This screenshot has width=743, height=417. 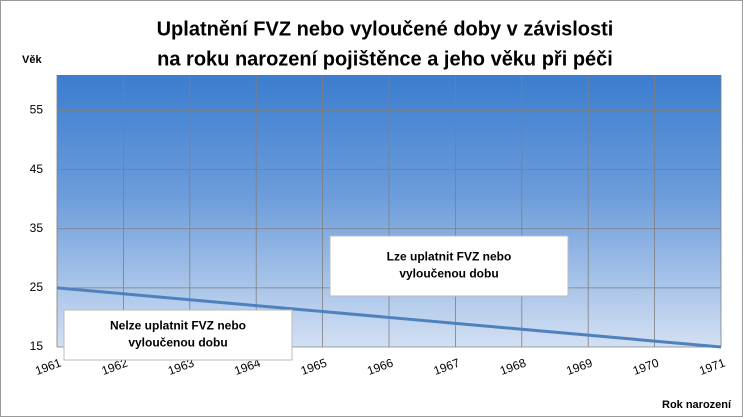 What do you see at coordinates (37, 346) in the screenshot?
I see `y-tick-label: 15` at bounding box center [37, 346].